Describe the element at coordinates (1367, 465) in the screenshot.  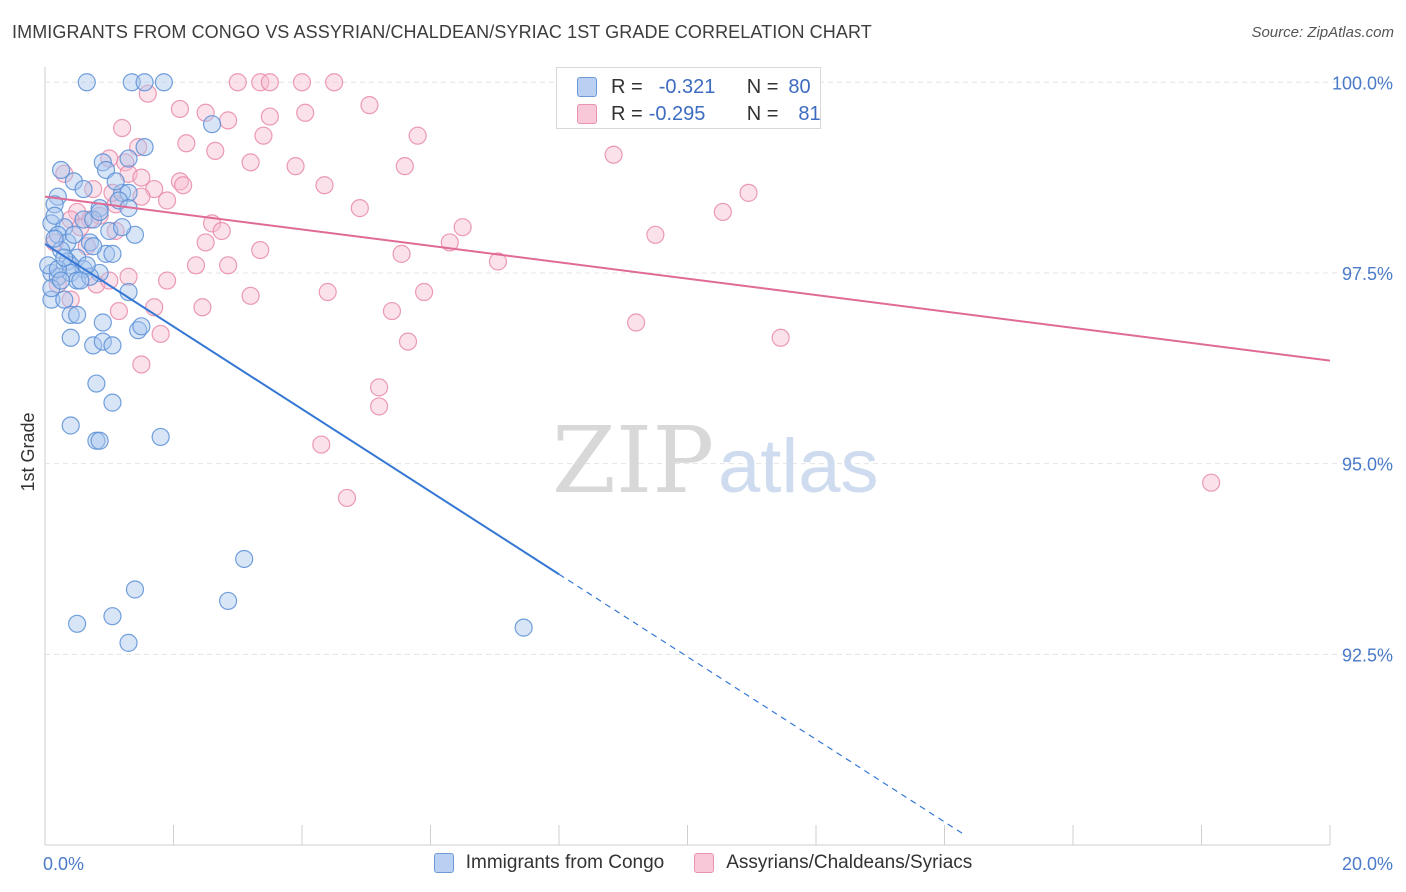
I see `y-tick-label: 95.0%` at that location.